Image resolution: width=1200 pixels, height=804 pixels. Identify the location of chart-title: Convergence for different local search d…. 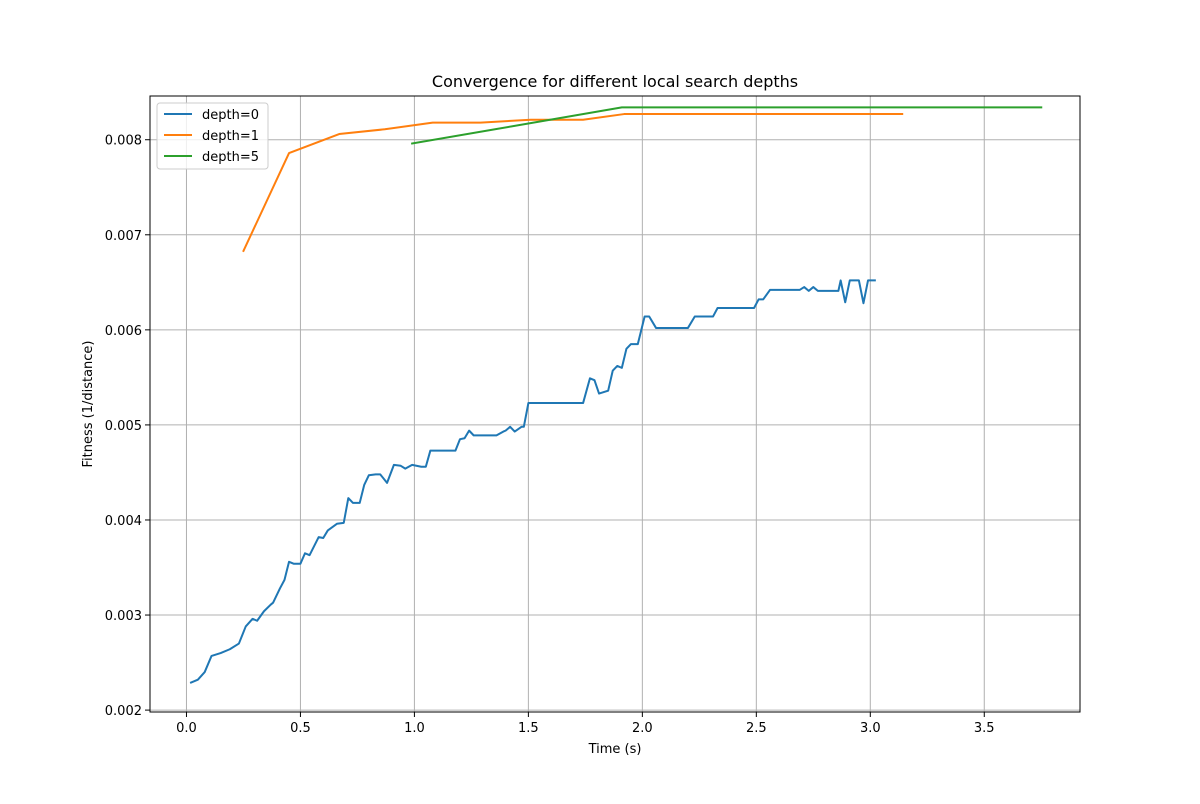
(615, 81).